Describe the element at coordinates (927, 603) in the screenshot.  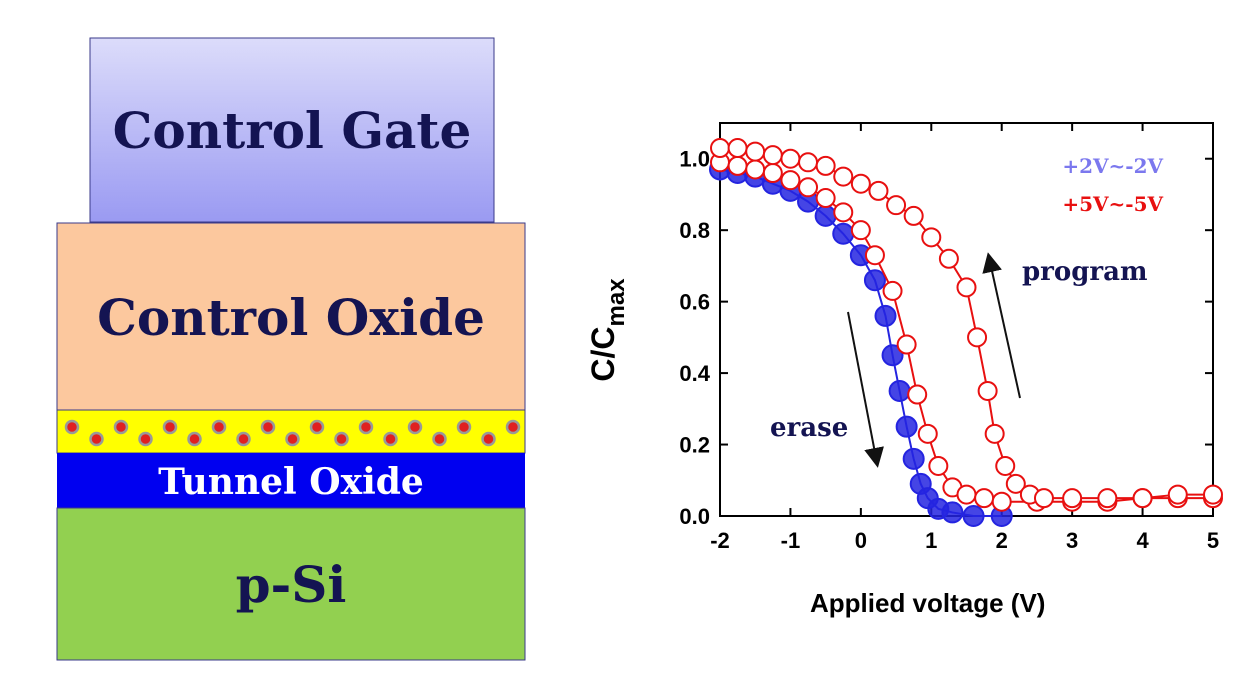
I see `x-axis-label: Applied voltage (V)` at that location.